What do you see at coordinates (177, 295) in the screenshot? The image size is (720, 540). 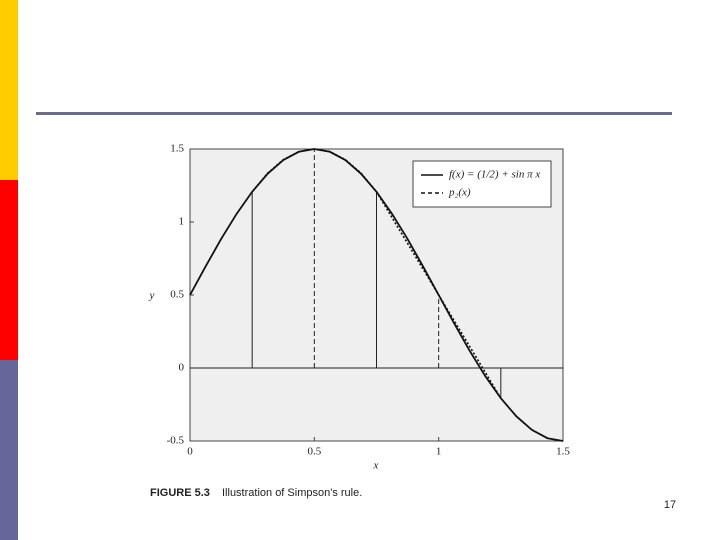 I see `y-tick-label: 0.5` at bounding box center [177, 295].